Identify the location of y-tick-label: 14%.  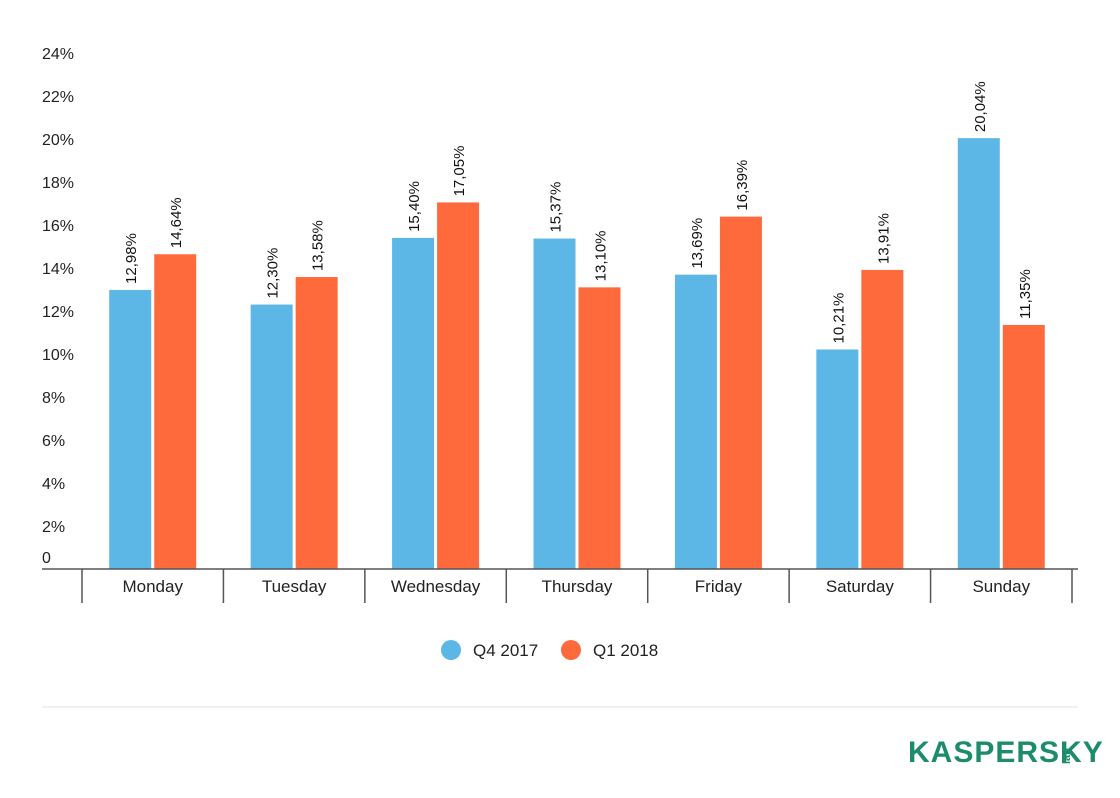
(58, 269).